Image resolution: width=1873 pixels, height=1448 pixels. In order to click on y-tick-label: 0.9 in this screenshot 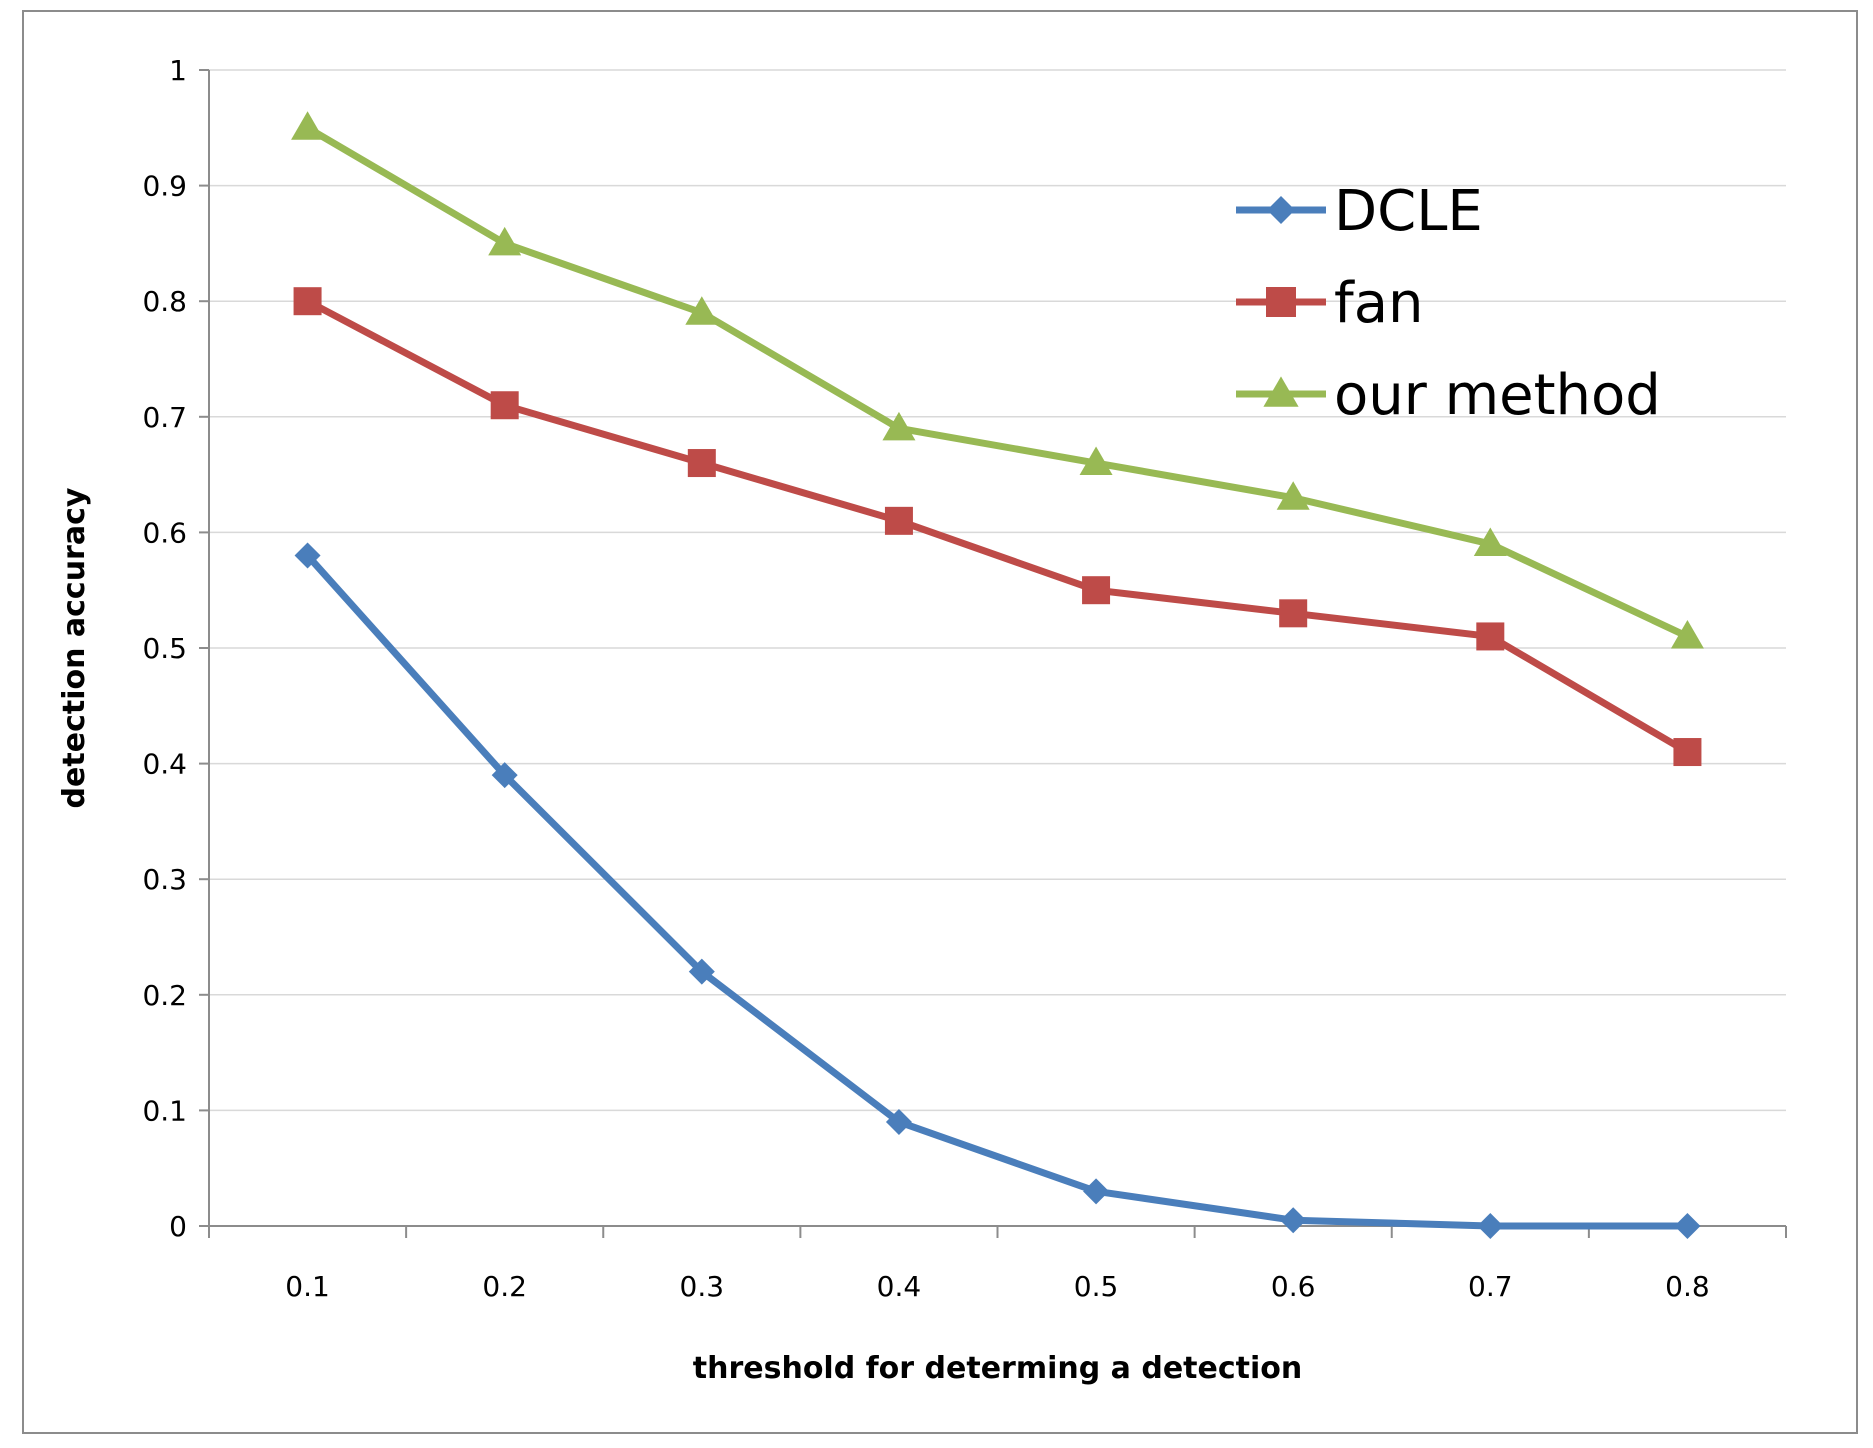, I will do `click(164, 186)`.